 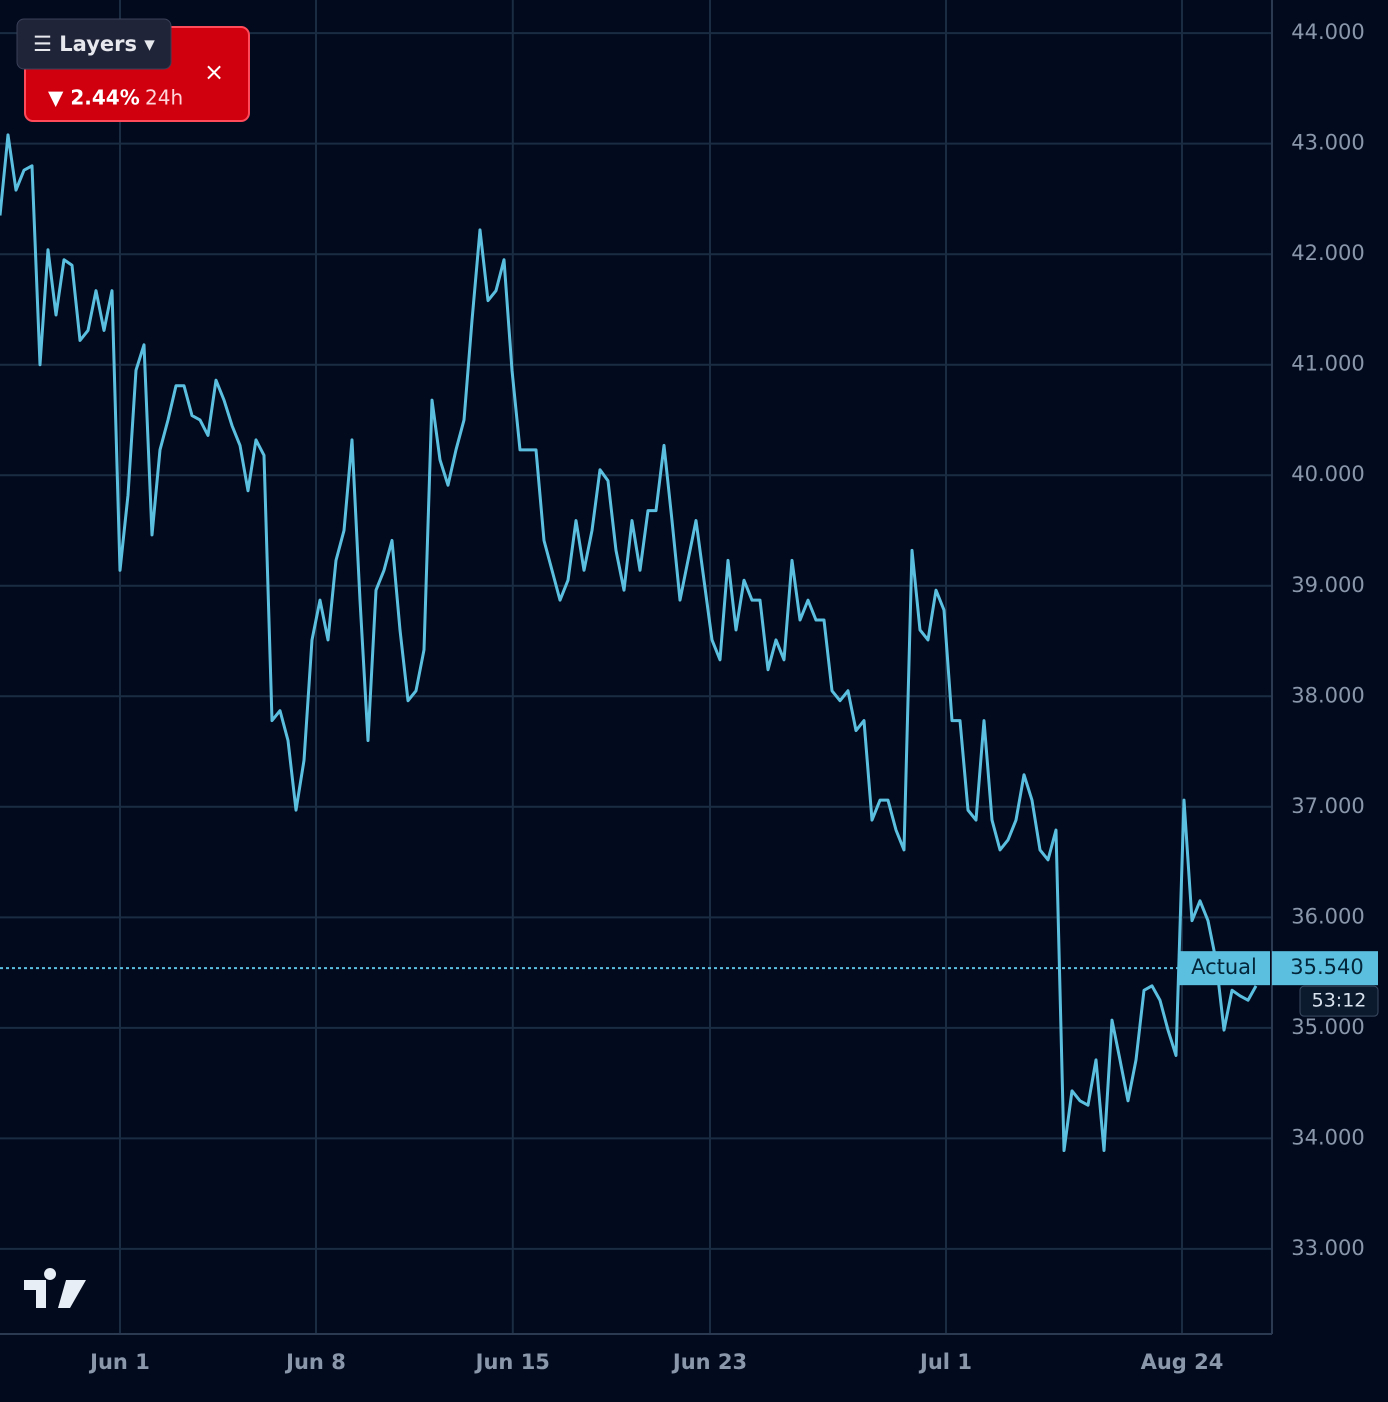 What do you see at coordinates (1327, 806) in the screenshot?
I see `y-tick-label: 37.000` at bounding box center [1327, 806].